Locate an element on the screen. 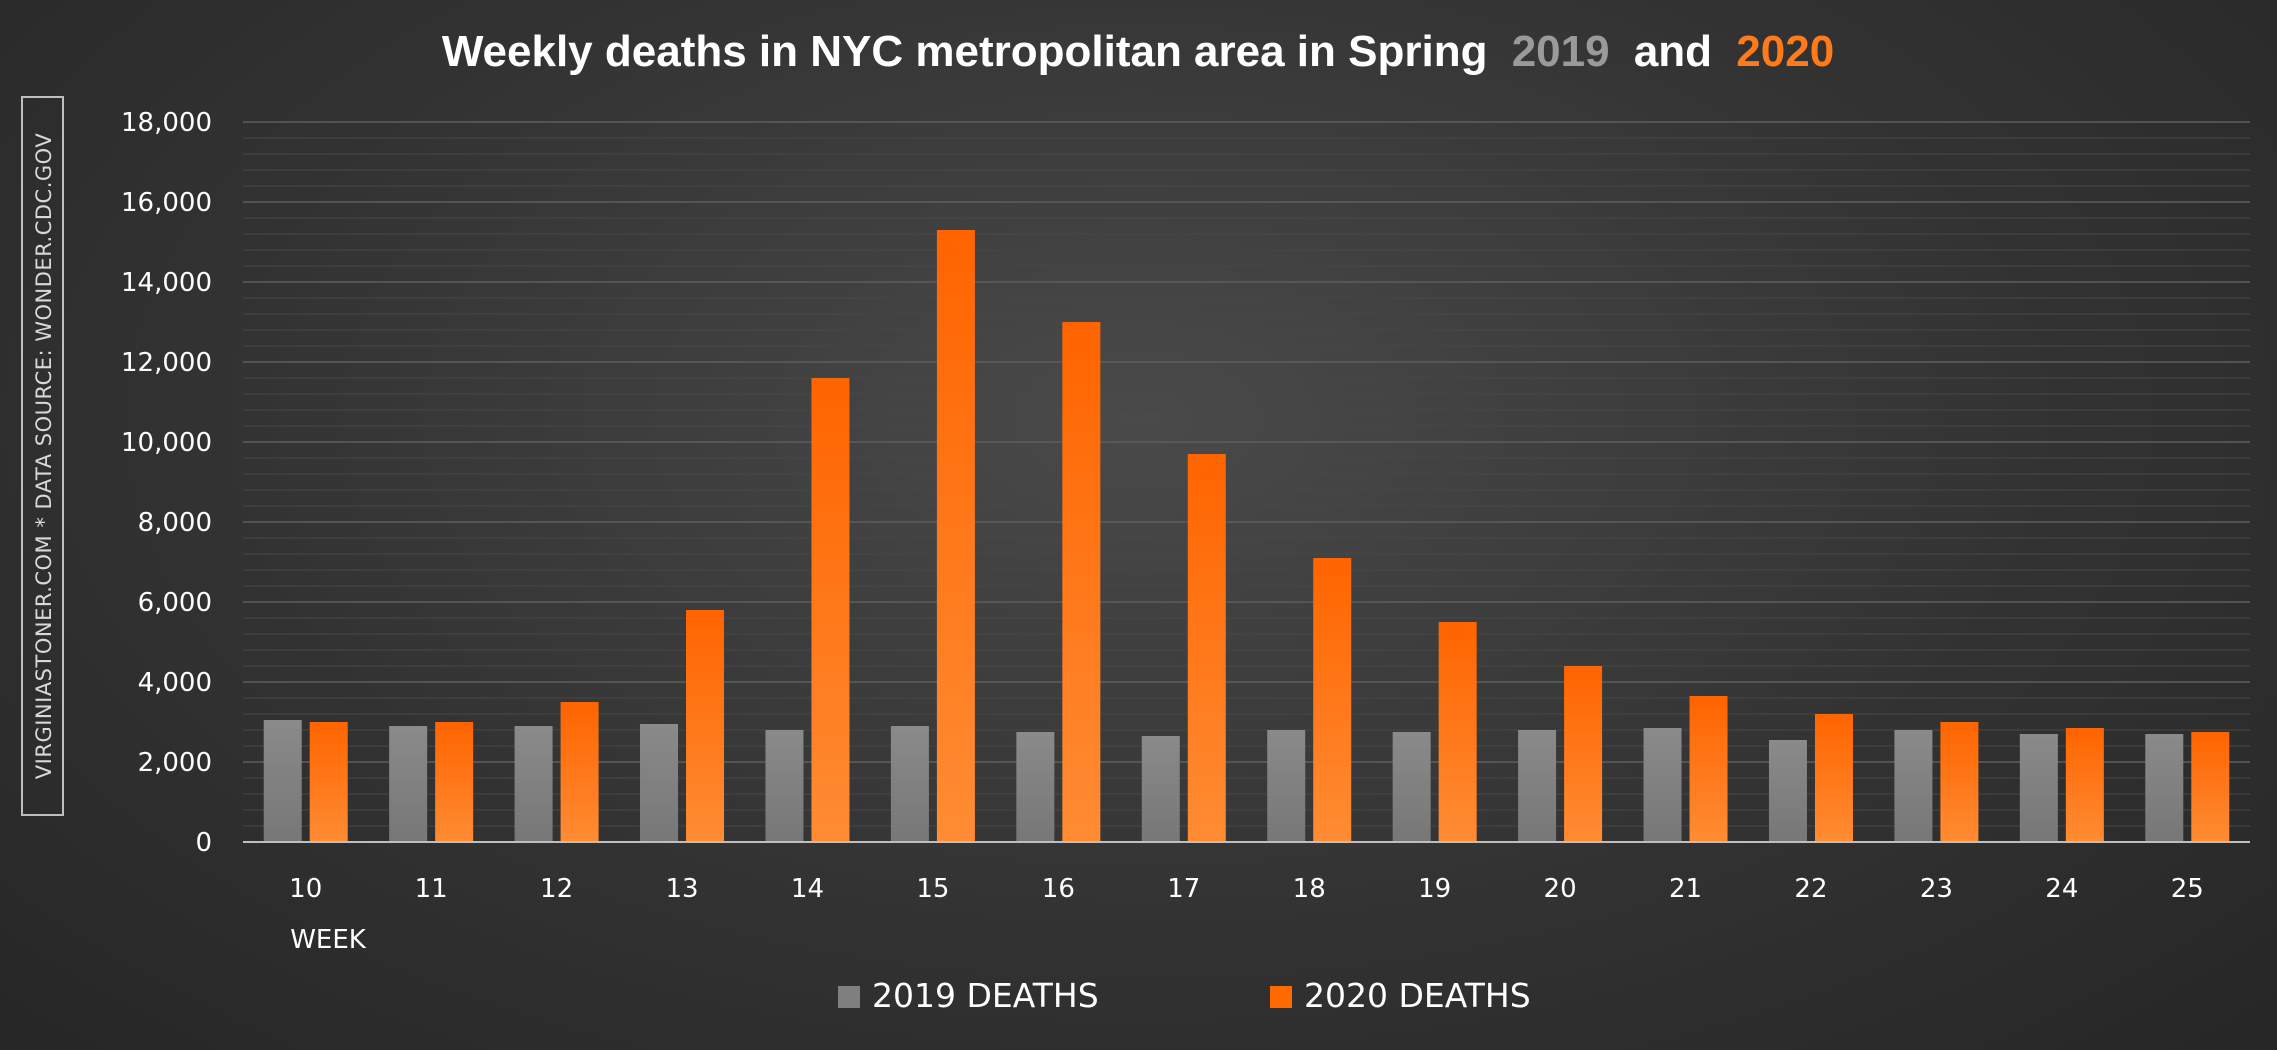 Image resolution: width=2277 pixels, height=1050 pixels. x-tick-label: 19 is located at coordinates (1434, 889).